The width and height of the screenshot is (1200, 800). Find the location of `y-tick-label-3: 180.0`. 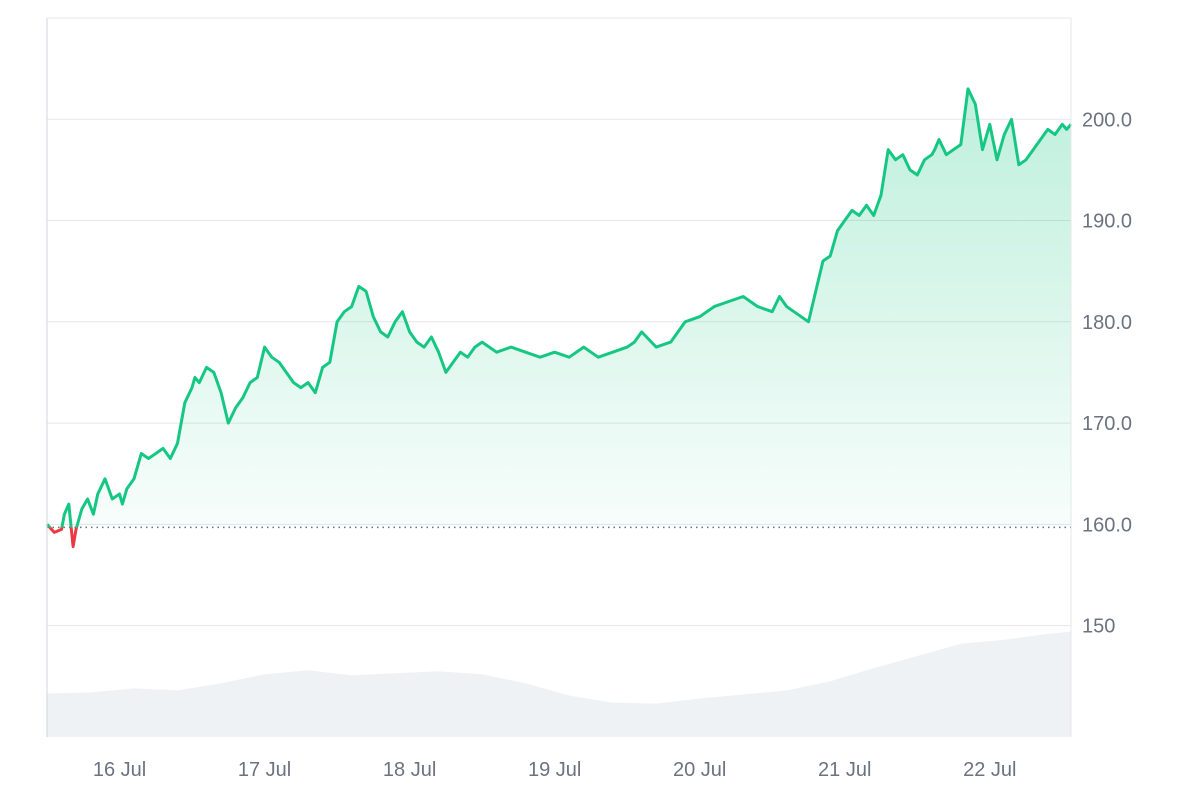

y-tick-label-3: 180.0 is located at coordinates (1107, 323).